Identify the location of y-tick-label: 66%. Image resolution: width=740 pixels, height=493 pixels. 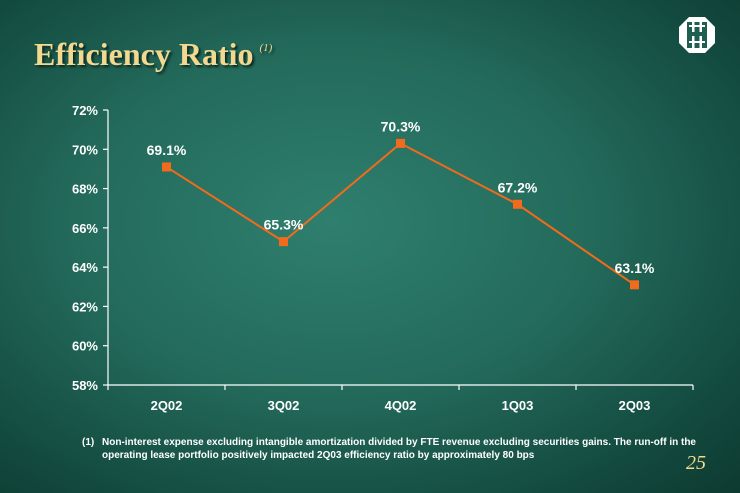
(85, 228).